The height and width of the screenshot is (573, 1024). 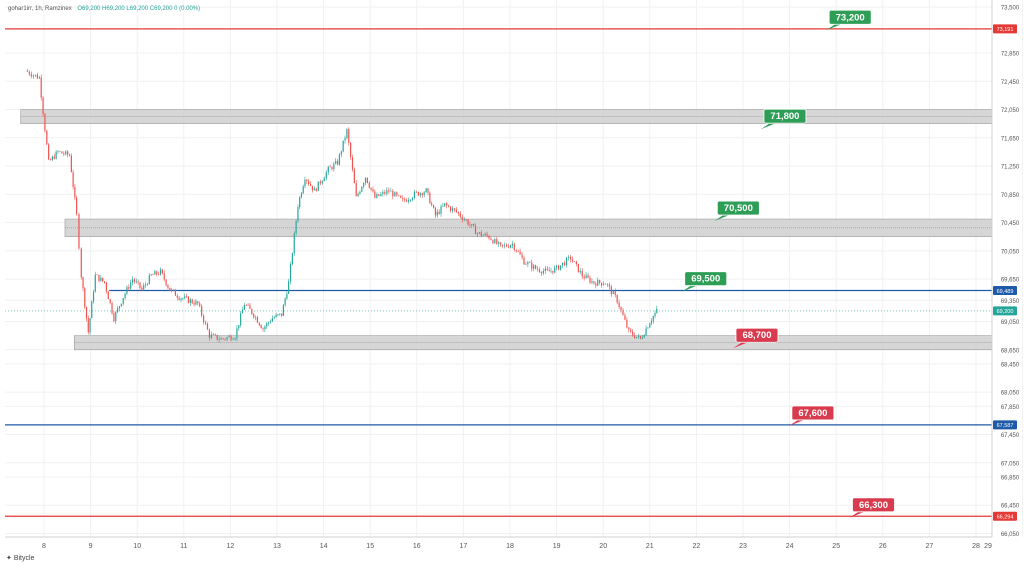 I want to click on x-tick-label: 25, so click(x=836, y=546).